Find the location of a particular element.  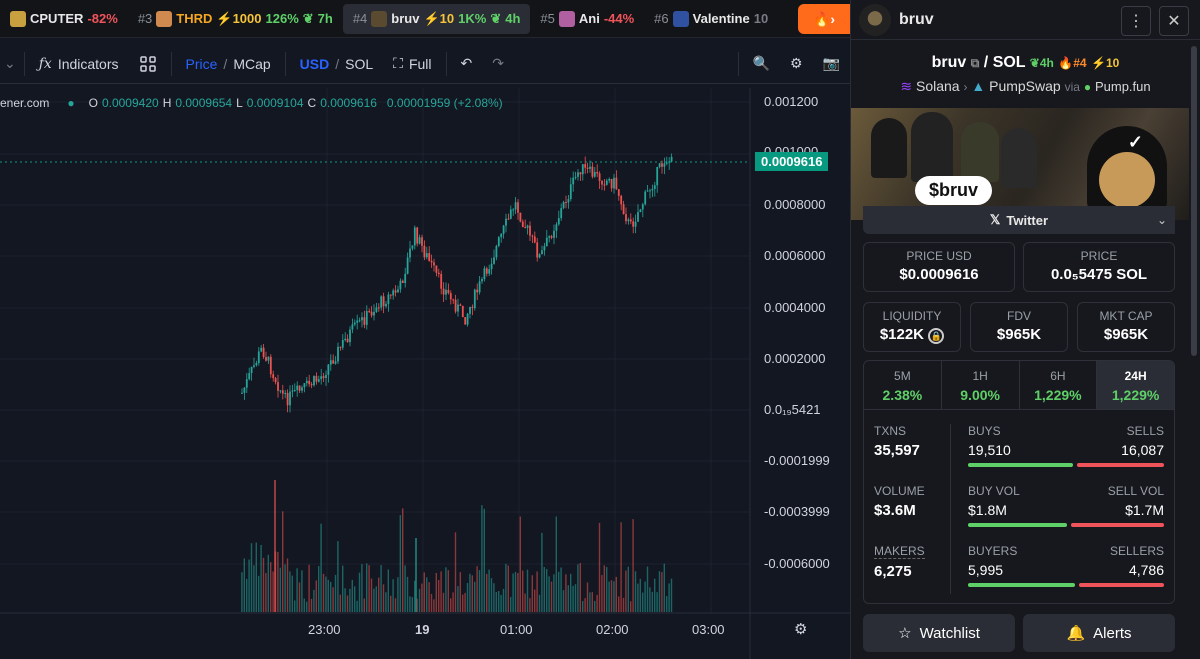

layout-grid-button is located at coordinates (148, 64).